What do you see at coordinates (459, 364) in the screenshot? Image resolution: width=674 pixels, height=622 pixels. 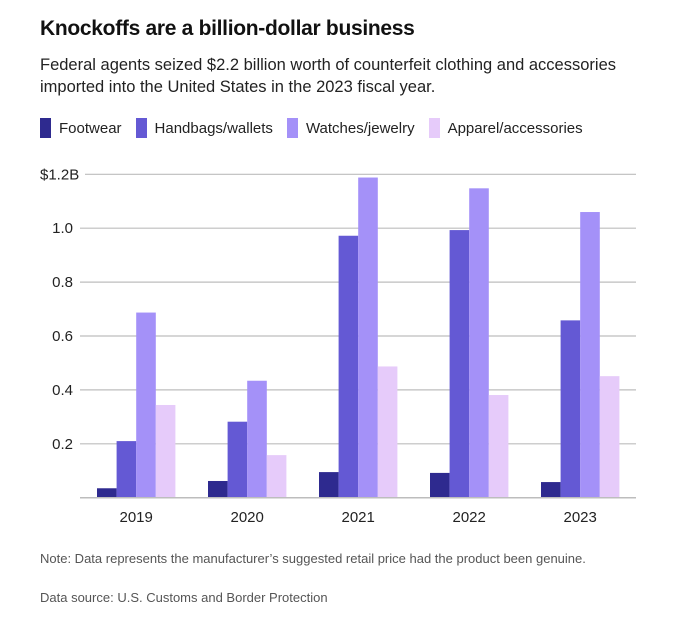 I see `bar-handbags-wallets-2022` at bounding box center [459, 364].